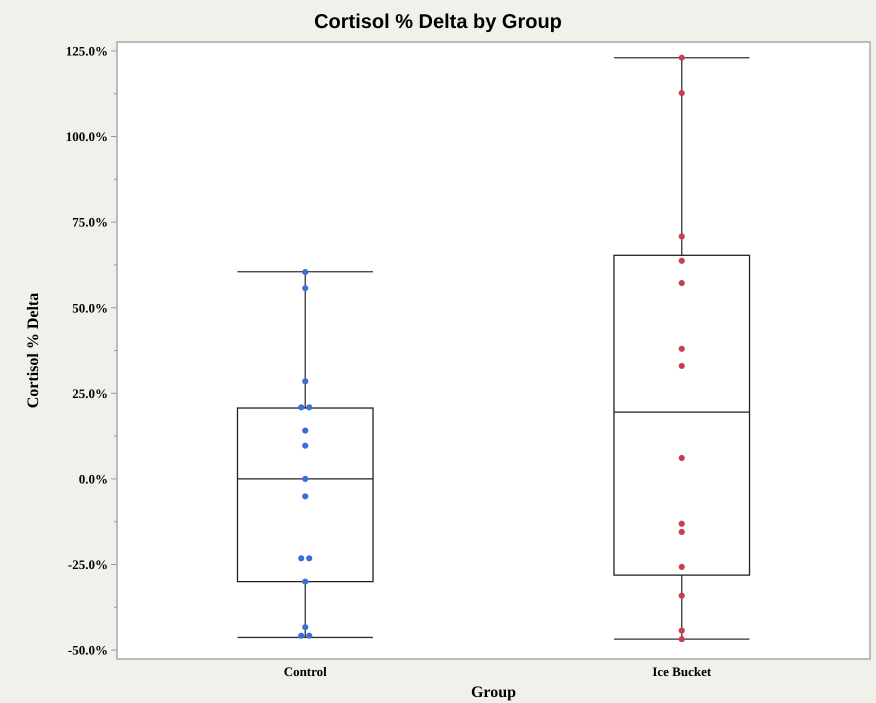 This screenshot has height=703, width=876. Describe the element at coordinates (90, 308) in the screenshot. I see `y-tick-label: 50.0%` at that location.